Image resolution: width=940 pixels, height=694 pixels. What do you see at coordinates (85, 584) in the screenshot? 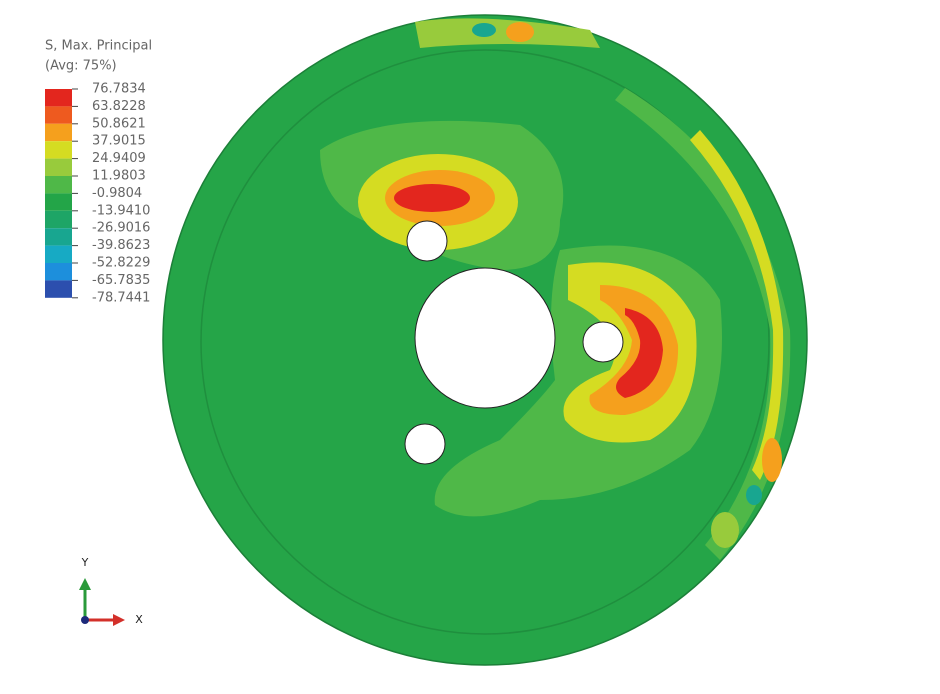
I see `y-arrow-head` at bounding box center [85, 584].